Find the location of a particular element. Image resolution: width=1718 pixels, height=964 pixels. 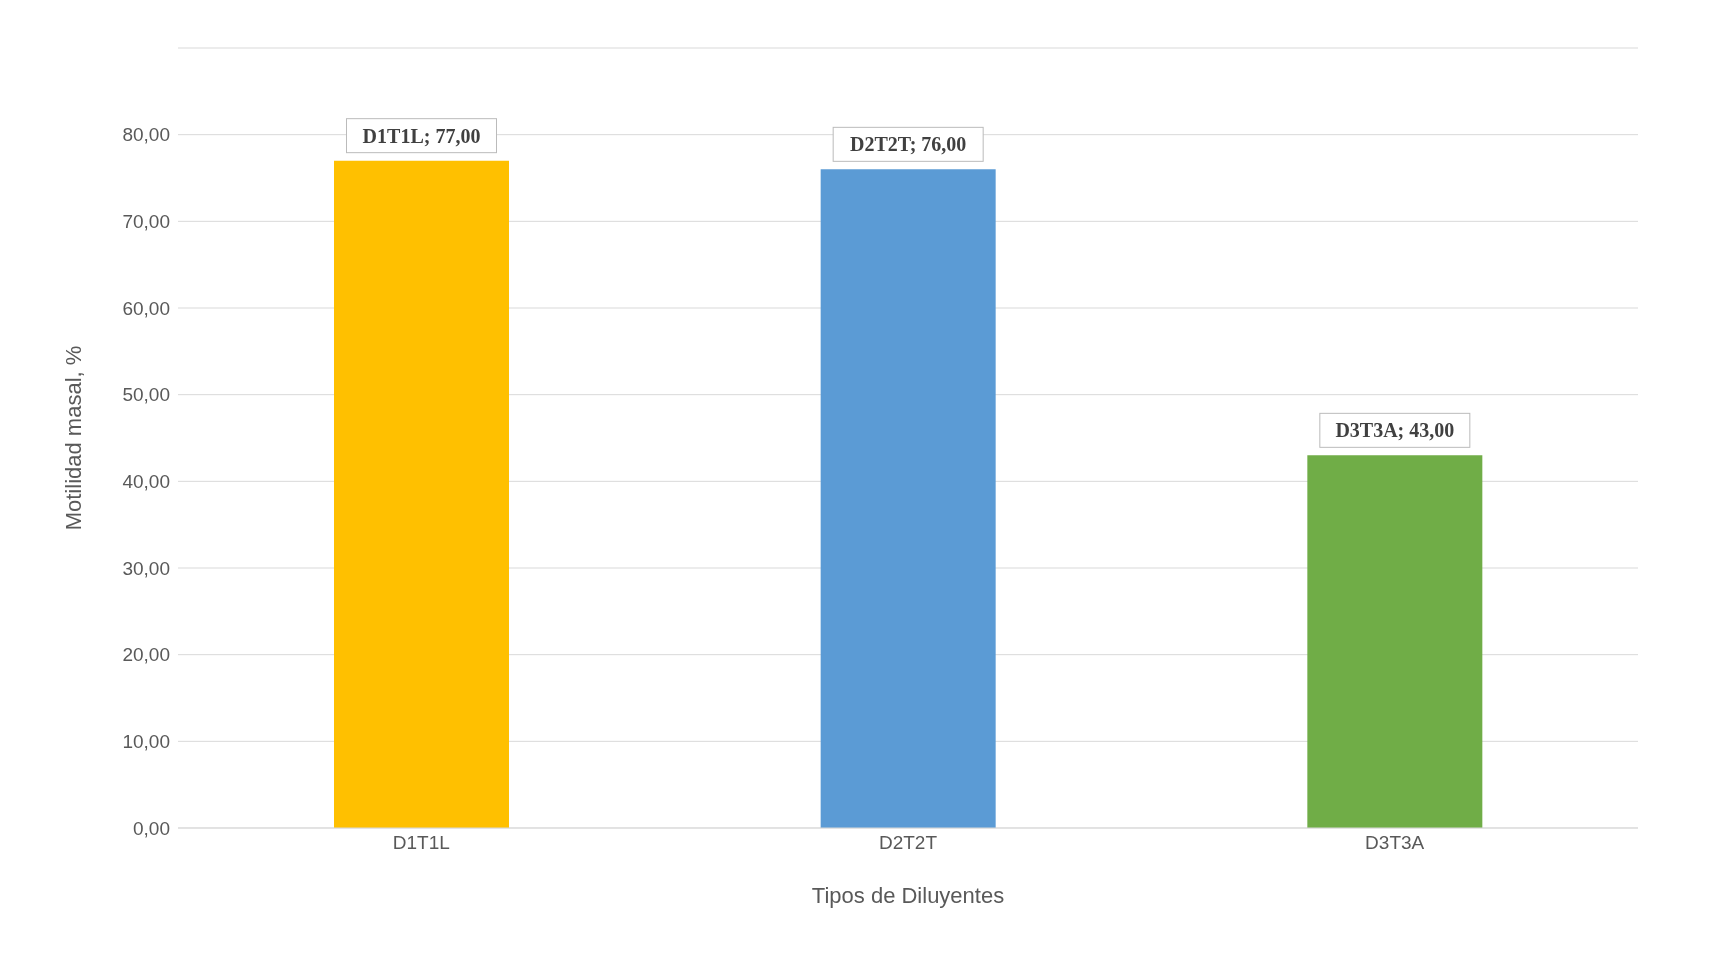

y-tick-label: 30,00 is located at coordinates (146, 568).